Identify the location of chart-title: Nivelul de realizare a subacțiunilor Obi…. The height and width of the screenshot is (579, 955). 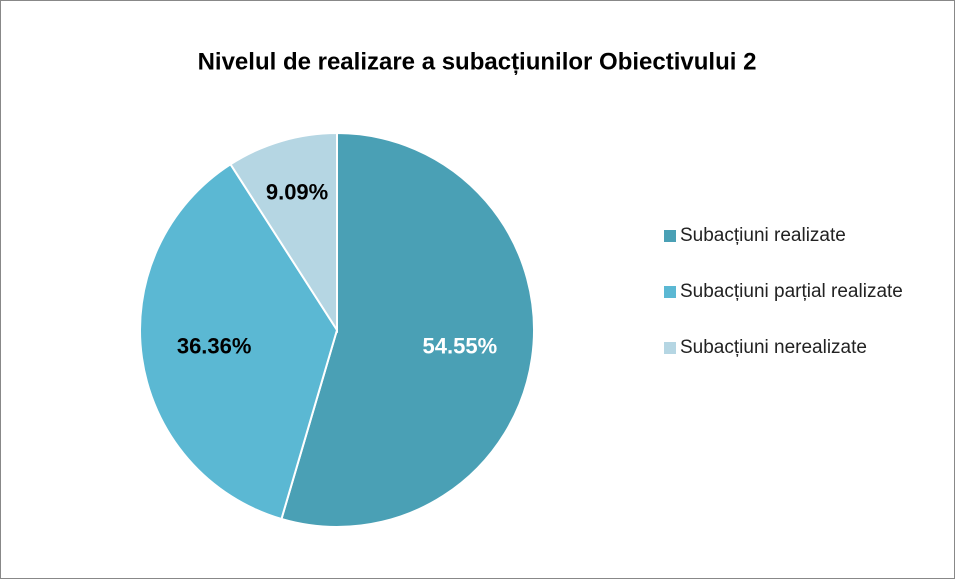
(477, 61).